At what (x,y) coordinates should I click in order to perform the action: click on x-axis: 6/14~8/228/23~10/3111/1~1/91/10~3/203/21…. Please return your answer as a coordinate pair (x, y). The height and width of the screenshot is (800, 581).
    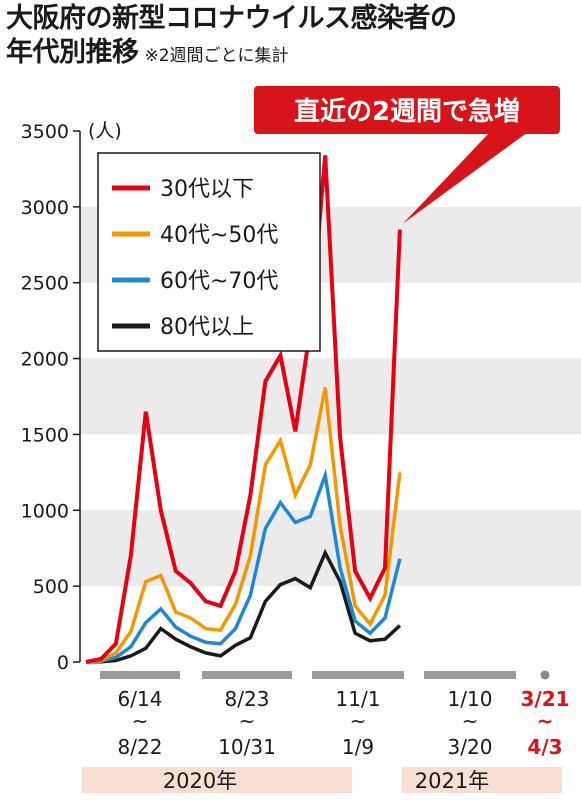
    Looking at the image, I should click on (326, 731).